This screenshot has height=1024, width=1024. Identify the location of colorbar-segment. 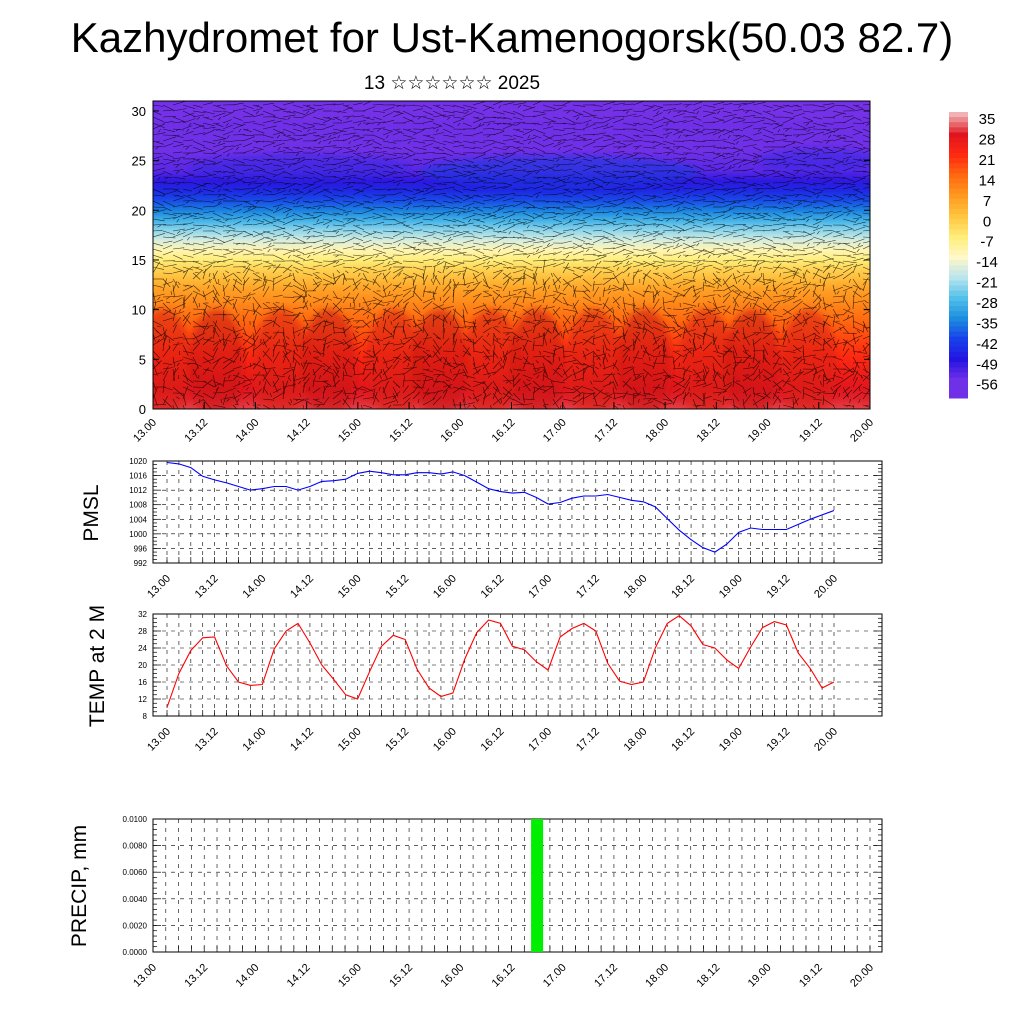
(958, 176).